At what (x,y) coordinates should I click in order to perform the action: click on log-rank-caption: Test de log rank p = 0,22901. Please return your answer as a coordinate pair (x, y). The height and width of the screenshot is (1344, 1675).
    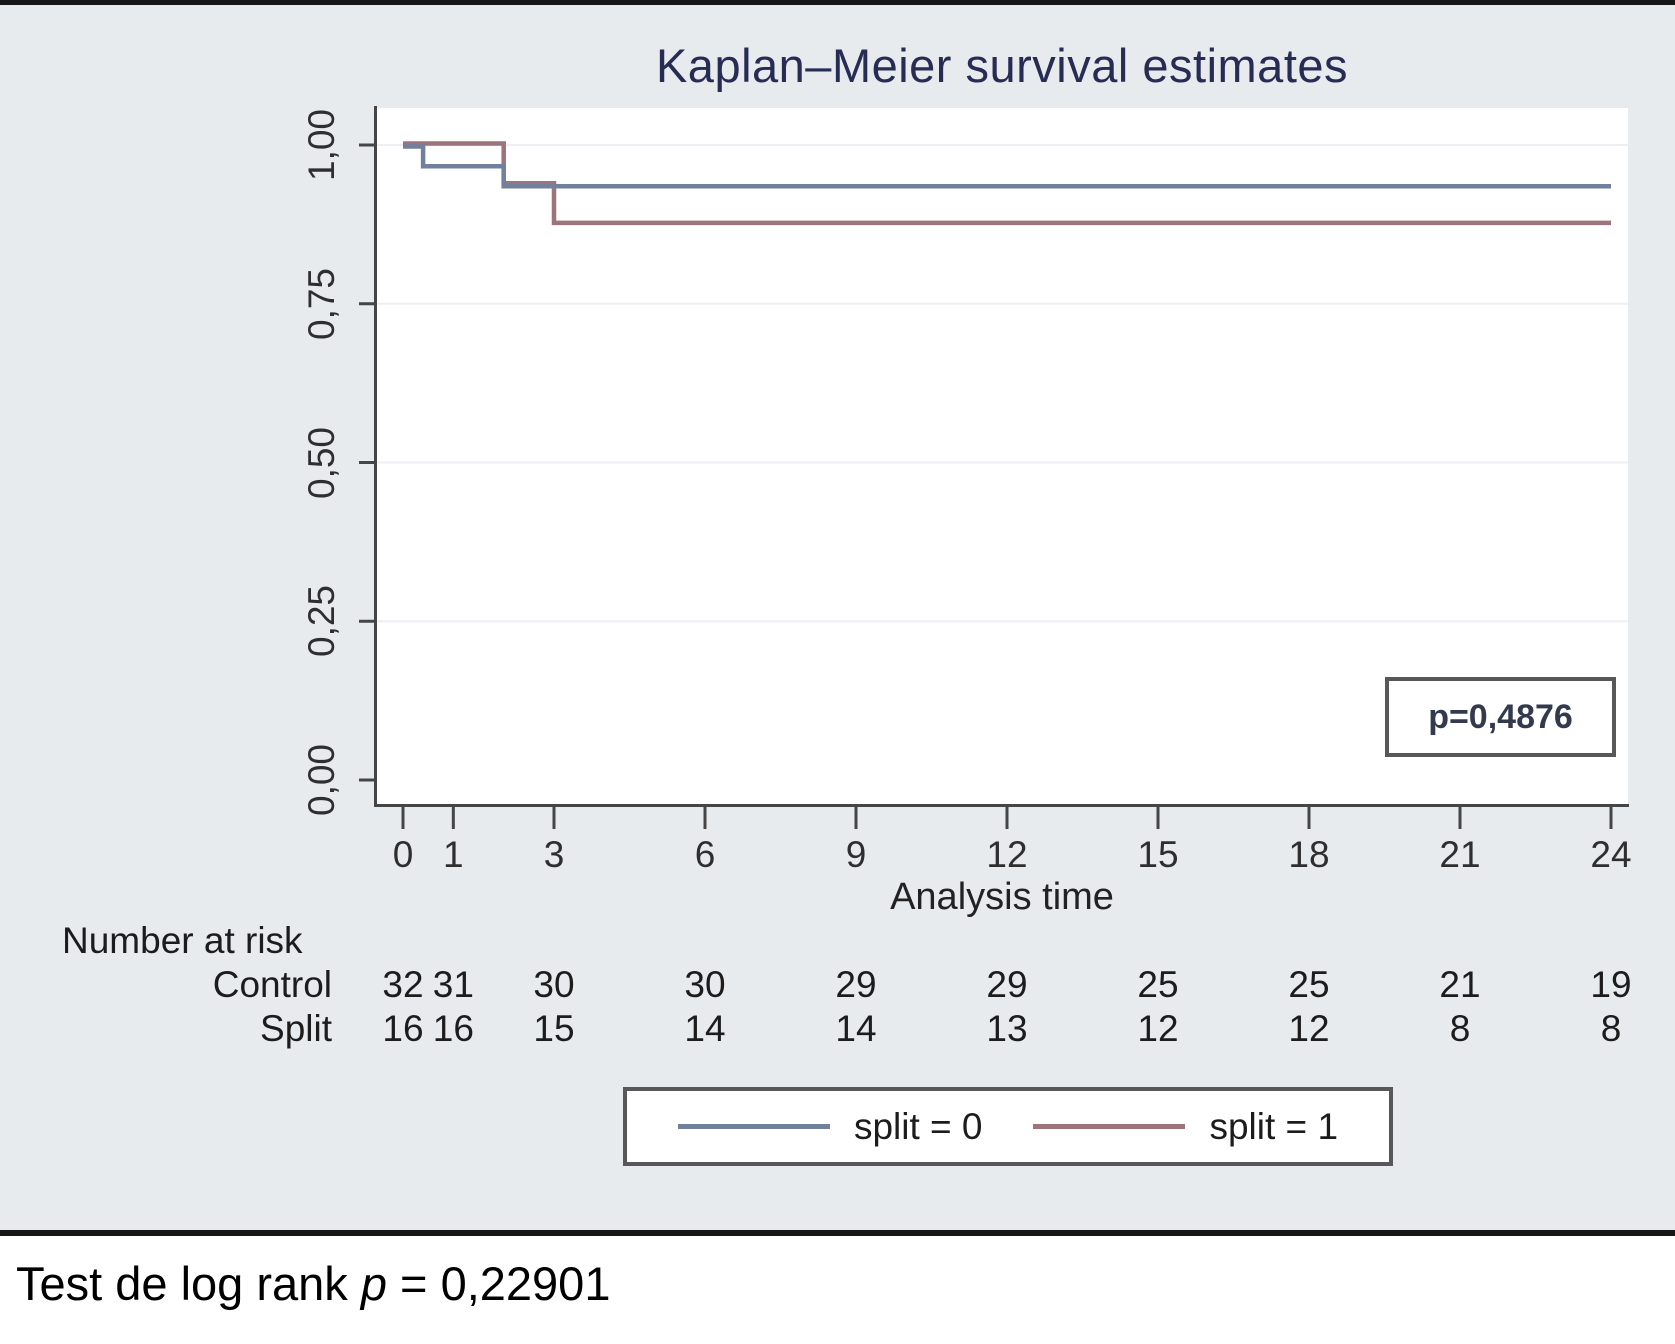
    Looking at the image, I should click on (313, 1283).